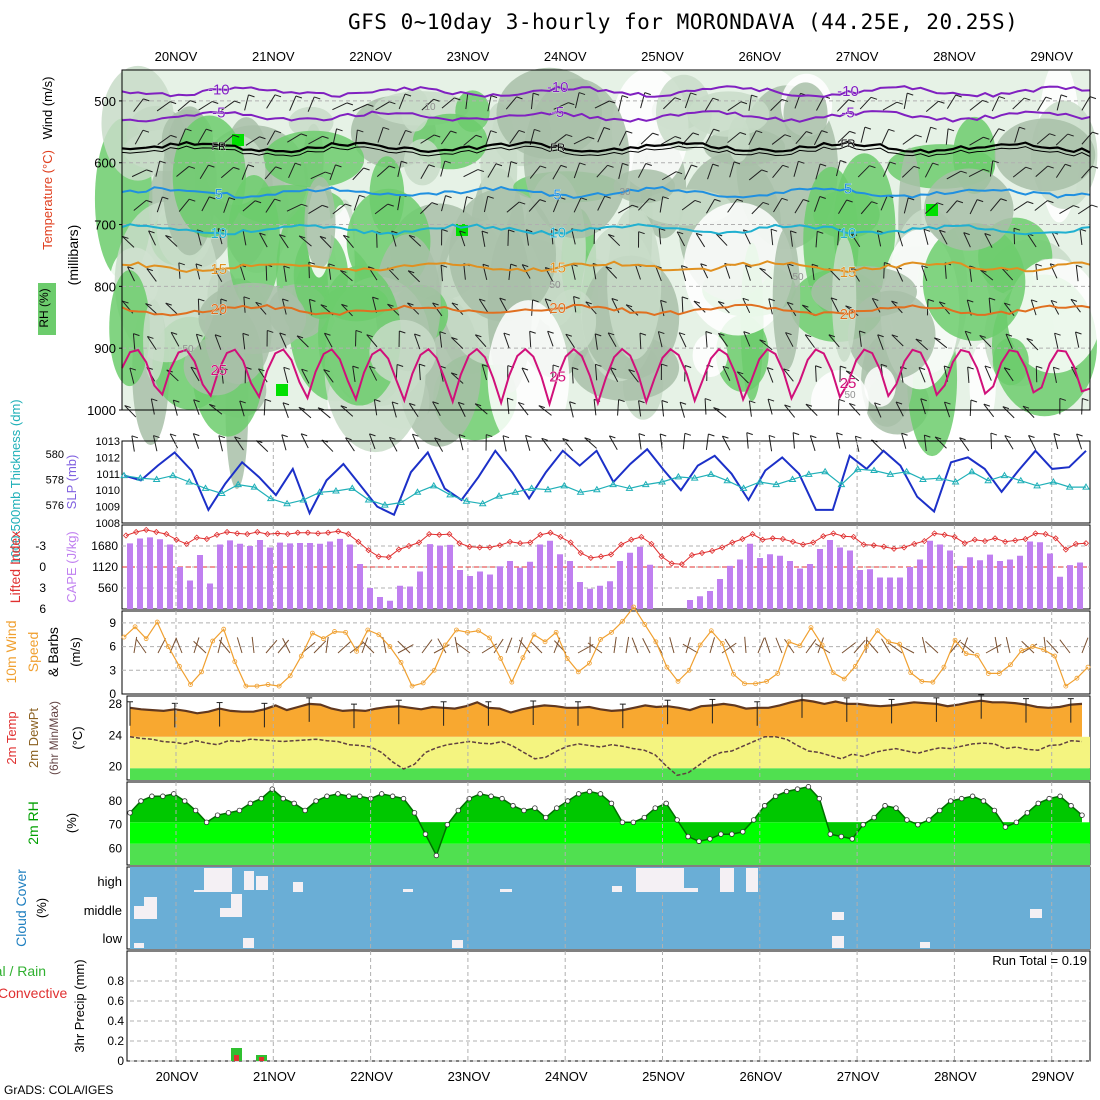 The image size is (1100, 1100). What do you see at coordinates (557, 268) in the screenshot?
I see `temperature-contour-label: 15` at bounding box center [557, 268].